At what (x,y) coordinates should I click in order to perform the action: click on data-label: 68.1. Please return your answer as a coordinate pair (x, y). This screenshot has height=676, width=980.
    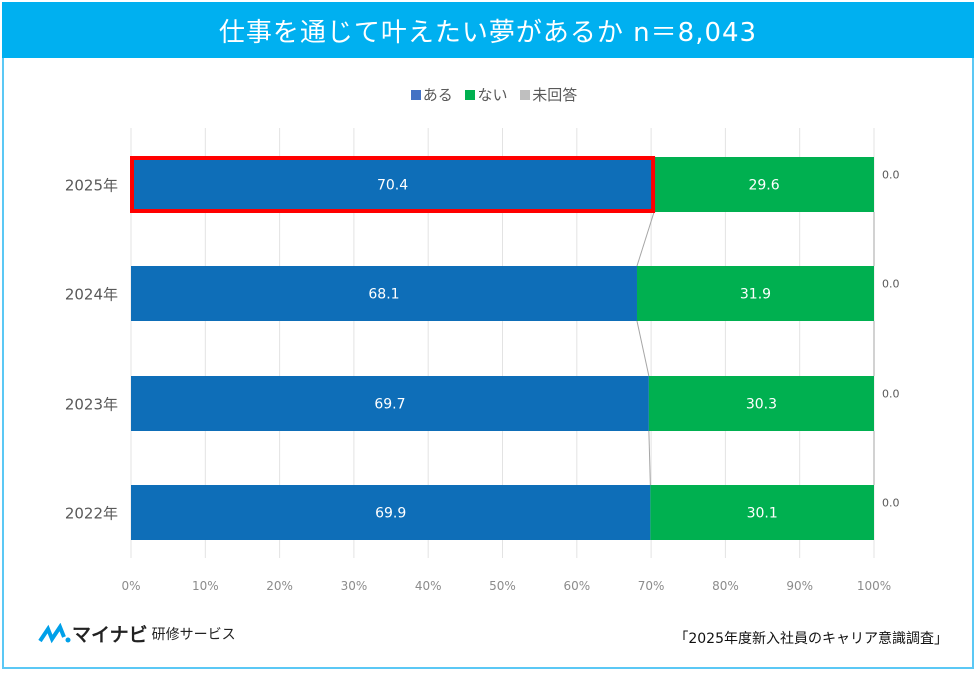
    Looking at the image, I should click on (383, 295).